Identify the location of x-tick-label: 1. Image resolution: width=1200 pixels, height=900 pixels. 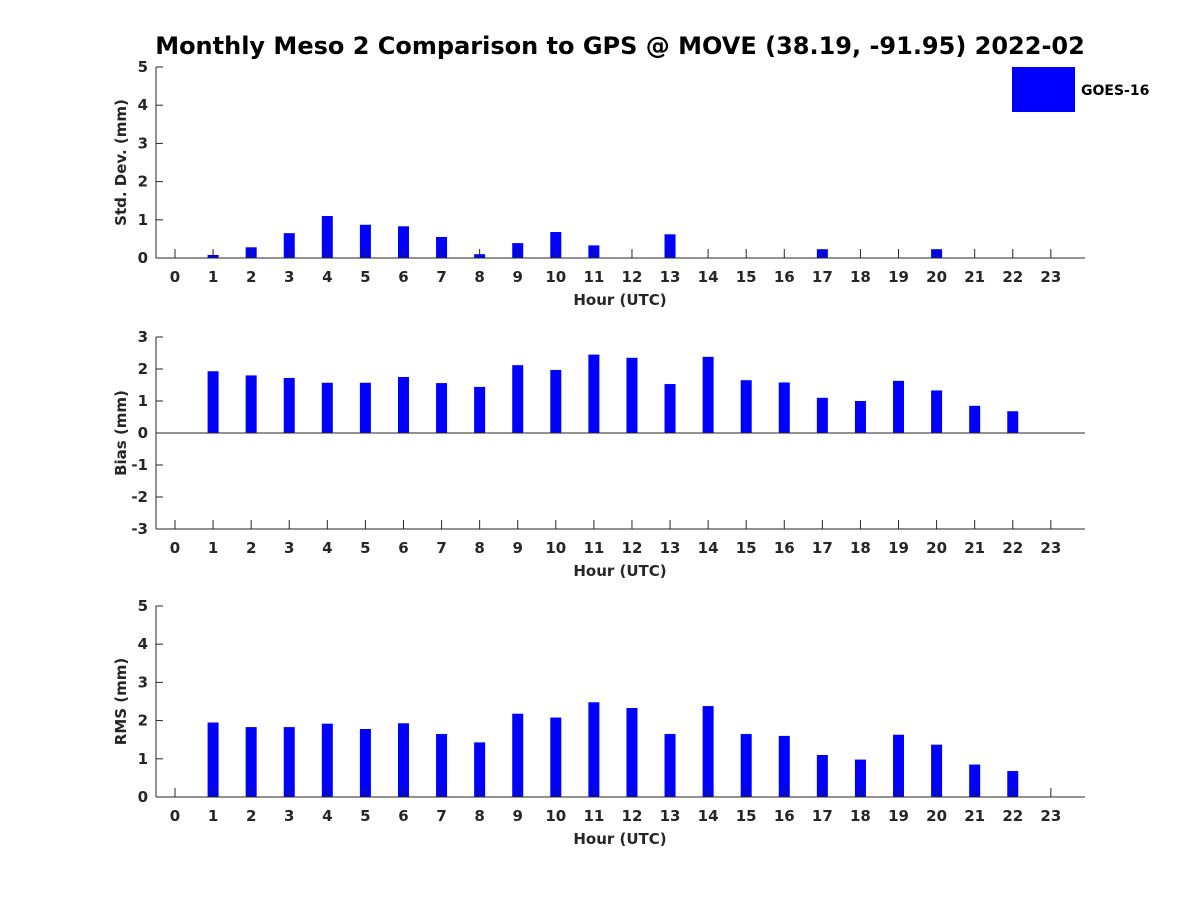
(213, 816).